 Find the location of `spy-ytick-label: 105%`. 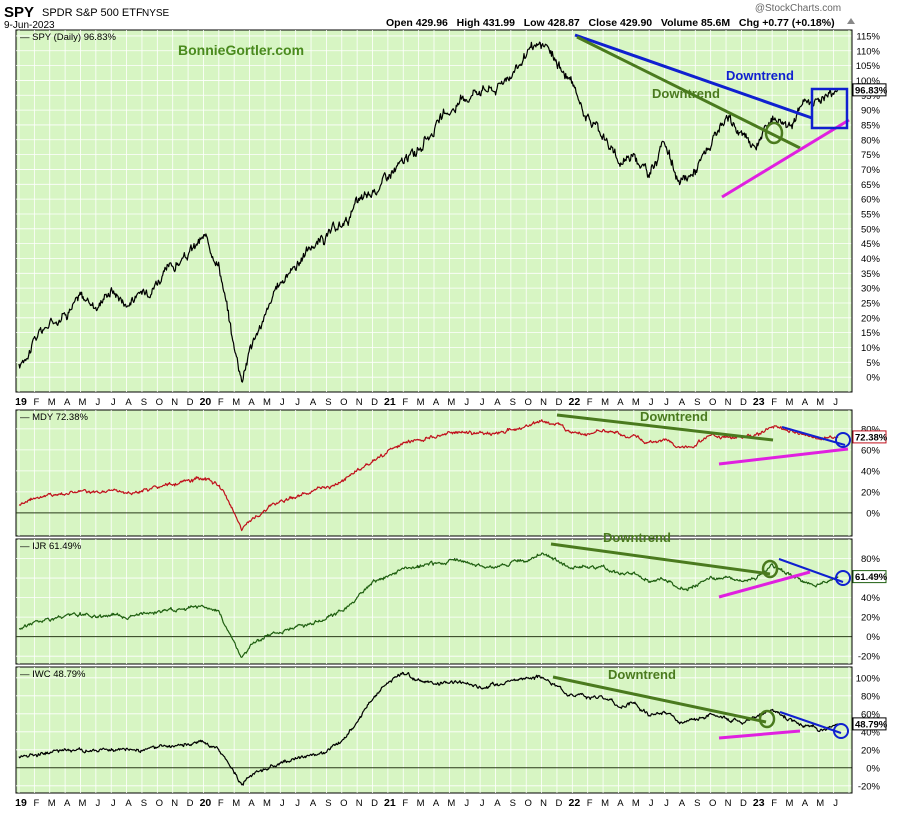

spy-ytick-label: 105% is located at coordinates (868, 66).